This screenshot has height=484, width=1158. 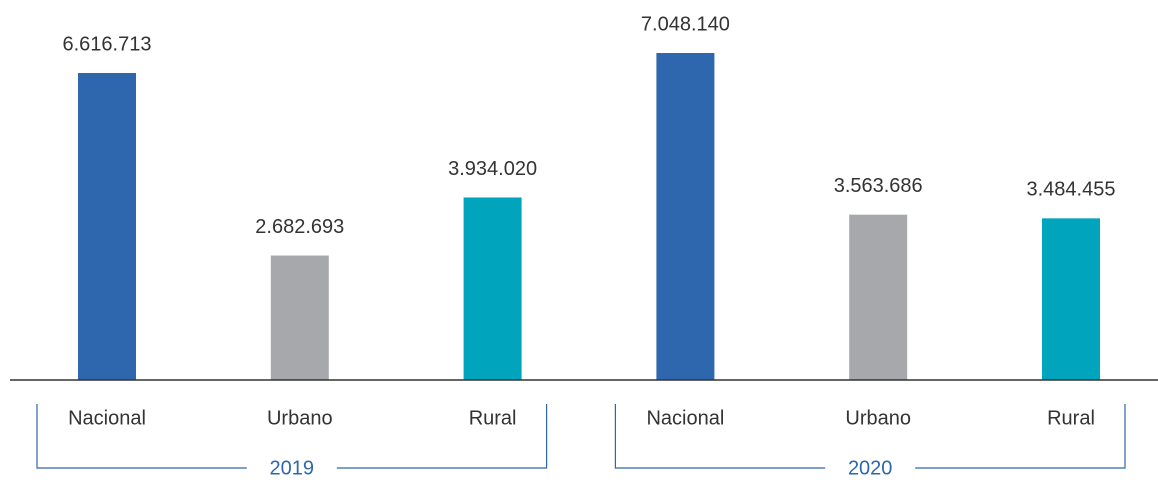 What do you see at coordinates (299, 227) in the screenshot?
I see `value-label: 2.682.693` at bounding box center [299, 227].